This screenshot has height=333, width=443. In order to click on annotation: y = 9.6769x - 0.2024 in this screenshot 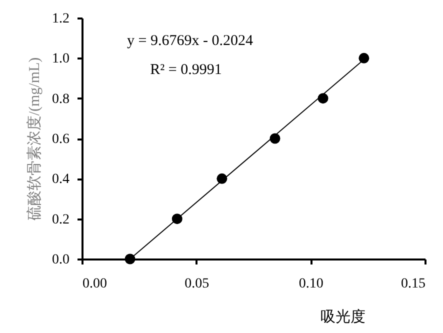, I will do `click(190, 41)`.